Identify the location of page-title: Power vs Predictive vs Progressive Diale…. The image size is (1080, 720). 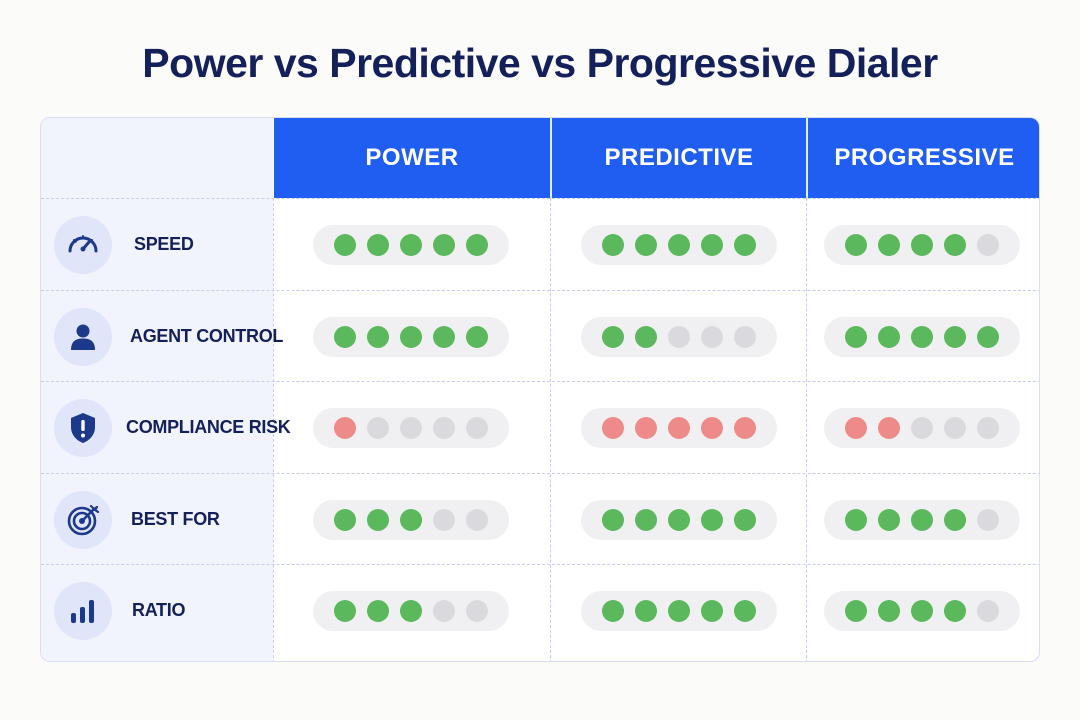
(540, 63).